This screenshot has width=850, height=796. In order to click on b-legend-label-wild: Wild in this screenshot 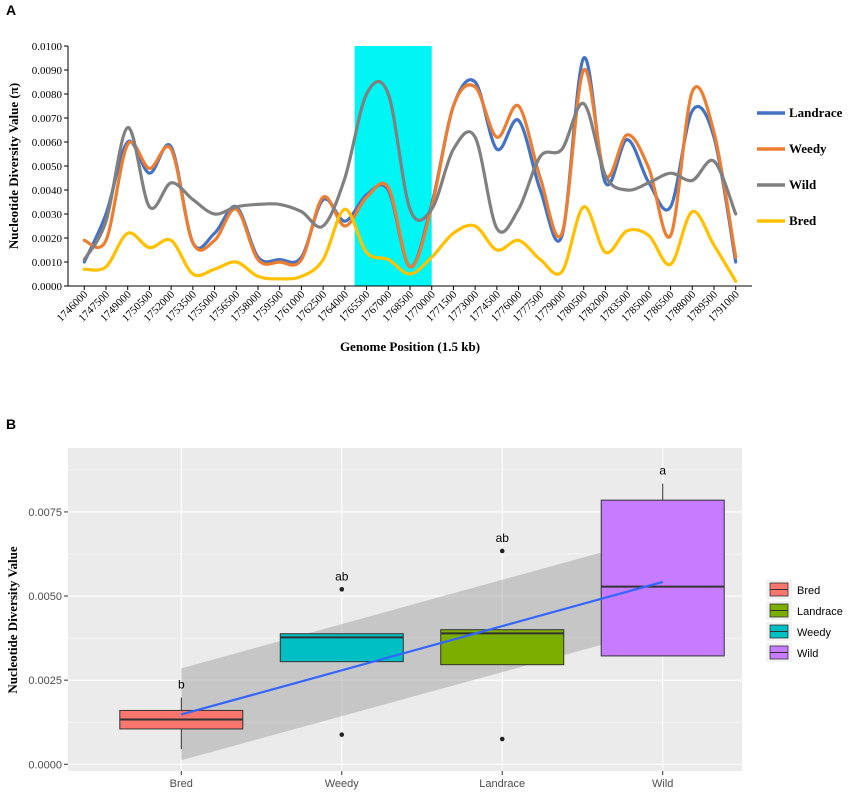, I will do `click(807, 654)`.